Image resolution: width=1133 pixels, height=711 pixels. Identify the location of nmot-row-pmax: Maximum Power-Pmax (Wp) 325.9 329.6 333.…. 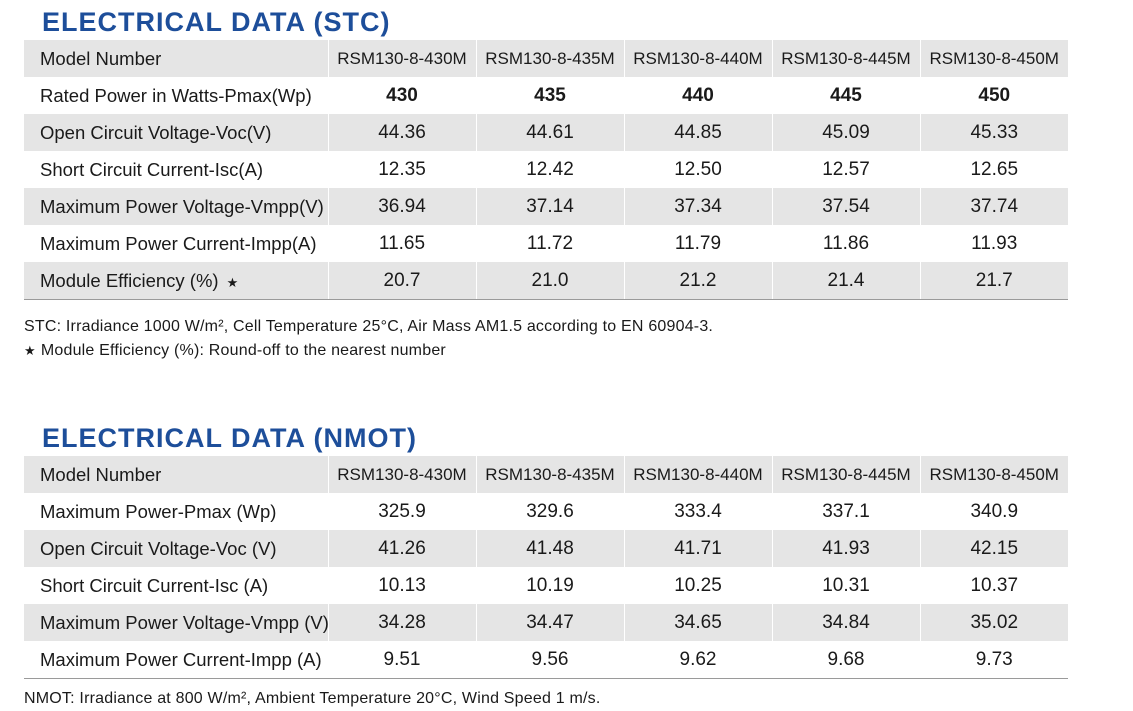
(546, 511).